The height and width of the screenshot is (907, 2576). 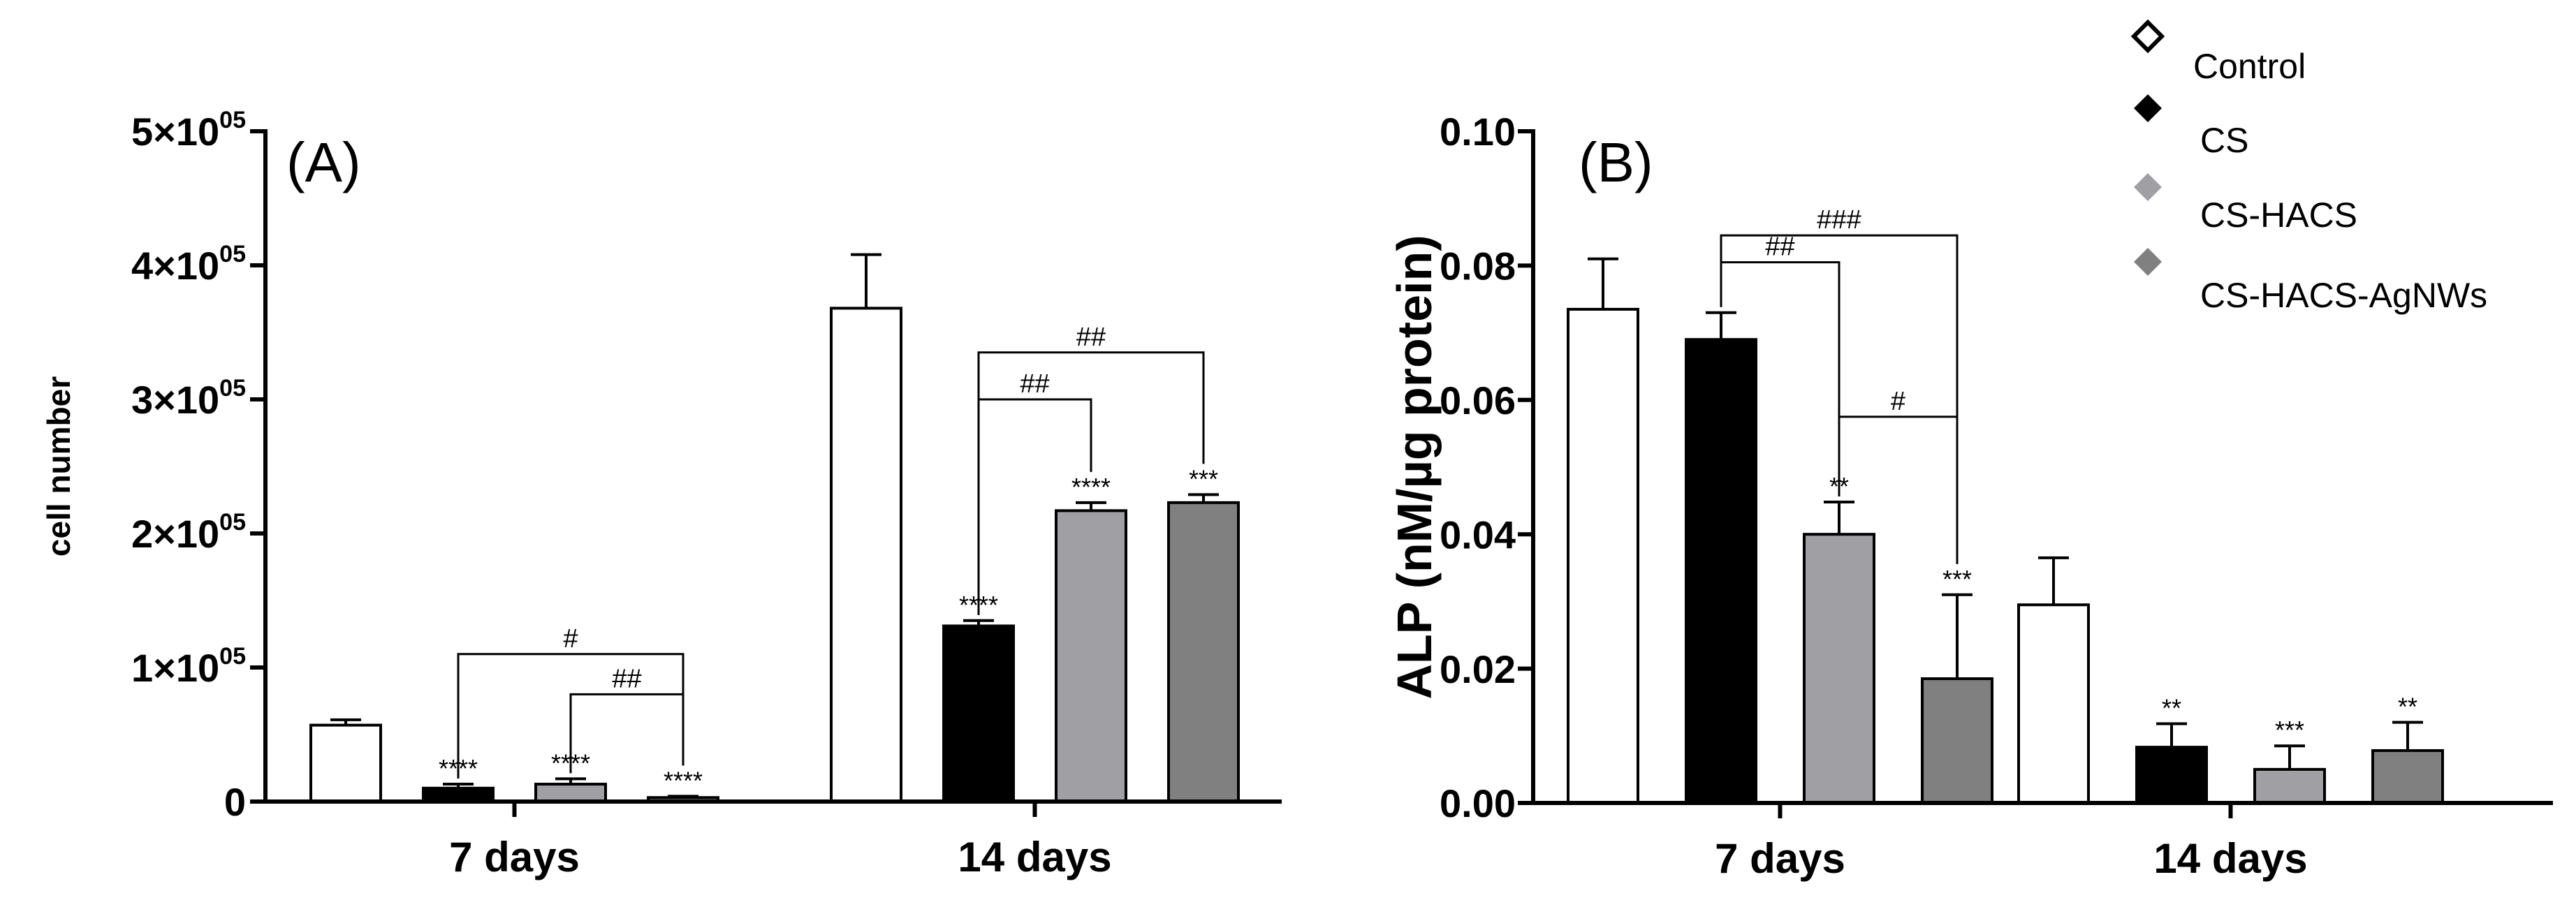 What do you see at coordinates (2278, 215) in the screenshot?
I see `legend-label: CS-HACS` at bounding box center [2278, 215].